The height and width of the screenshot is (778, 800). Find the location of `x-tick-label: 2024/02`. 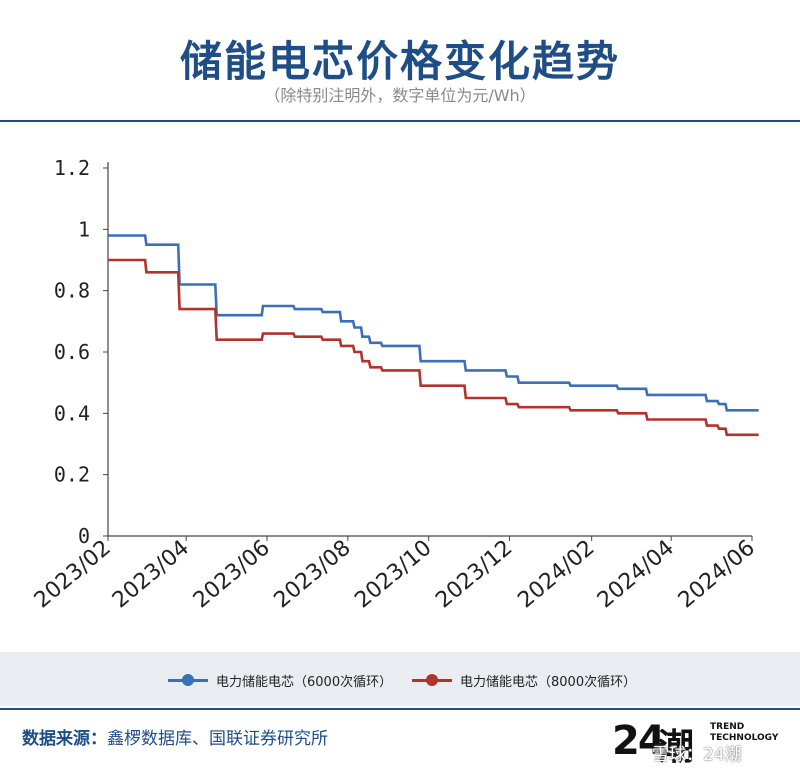

x-tick-label: 2024/02 is located at coordinates (556, 574).